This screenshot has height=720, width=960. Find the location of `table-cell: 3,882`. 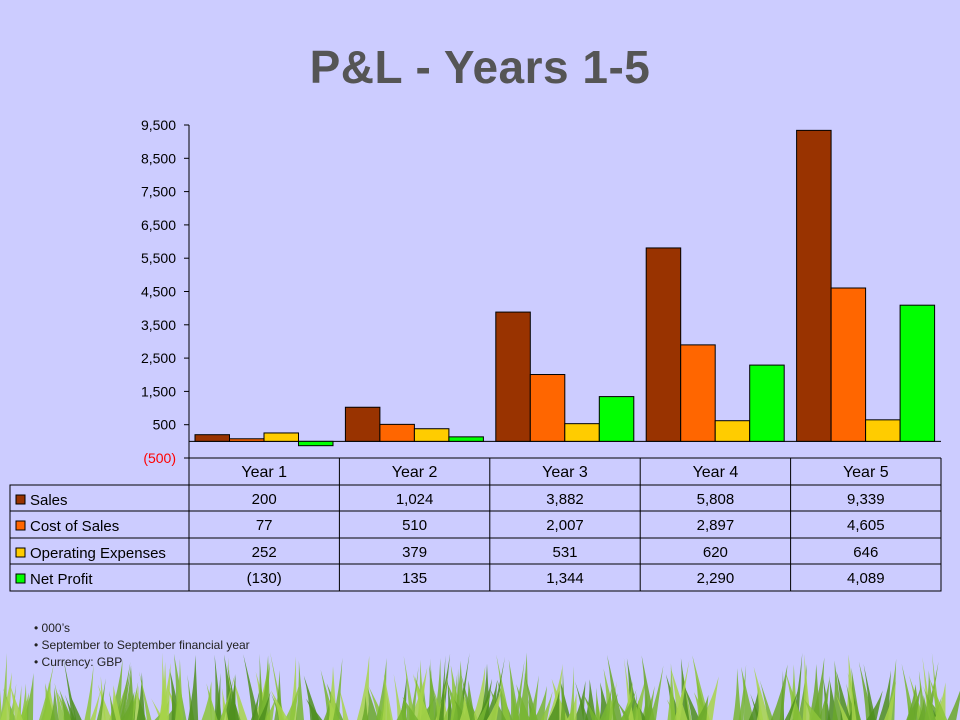

table-cell: 3,882 is located at coordinates (565, 499).